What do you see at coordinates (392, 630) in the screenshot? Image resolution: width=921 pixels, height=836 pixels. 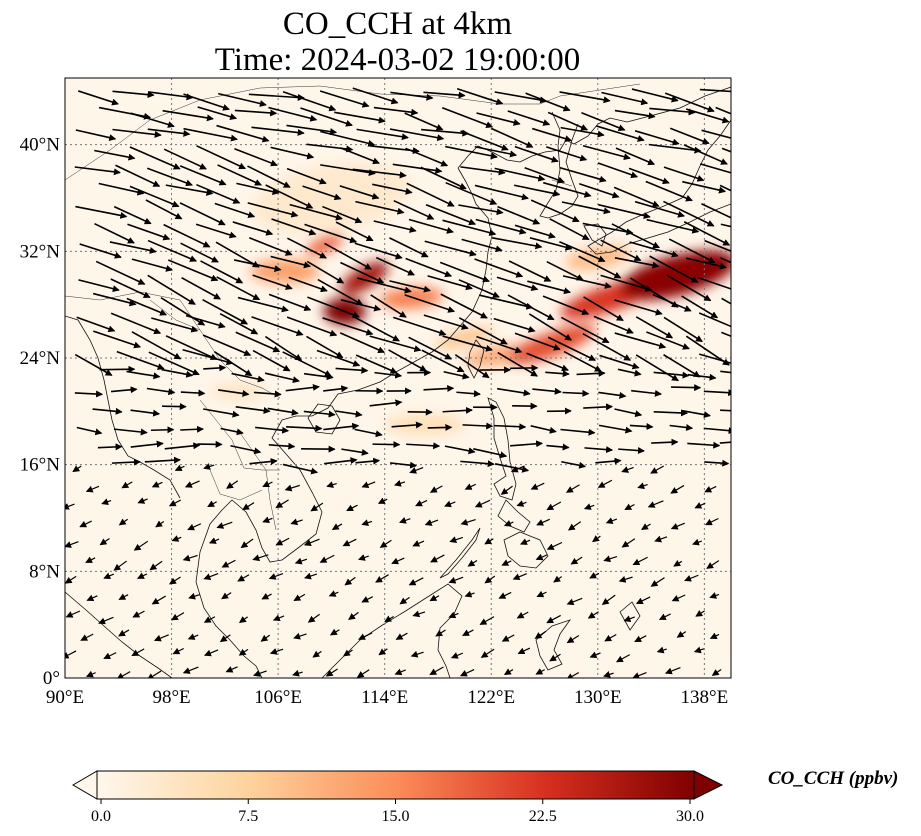 I see `coastline-borneo` at bounding box center [392, 630].